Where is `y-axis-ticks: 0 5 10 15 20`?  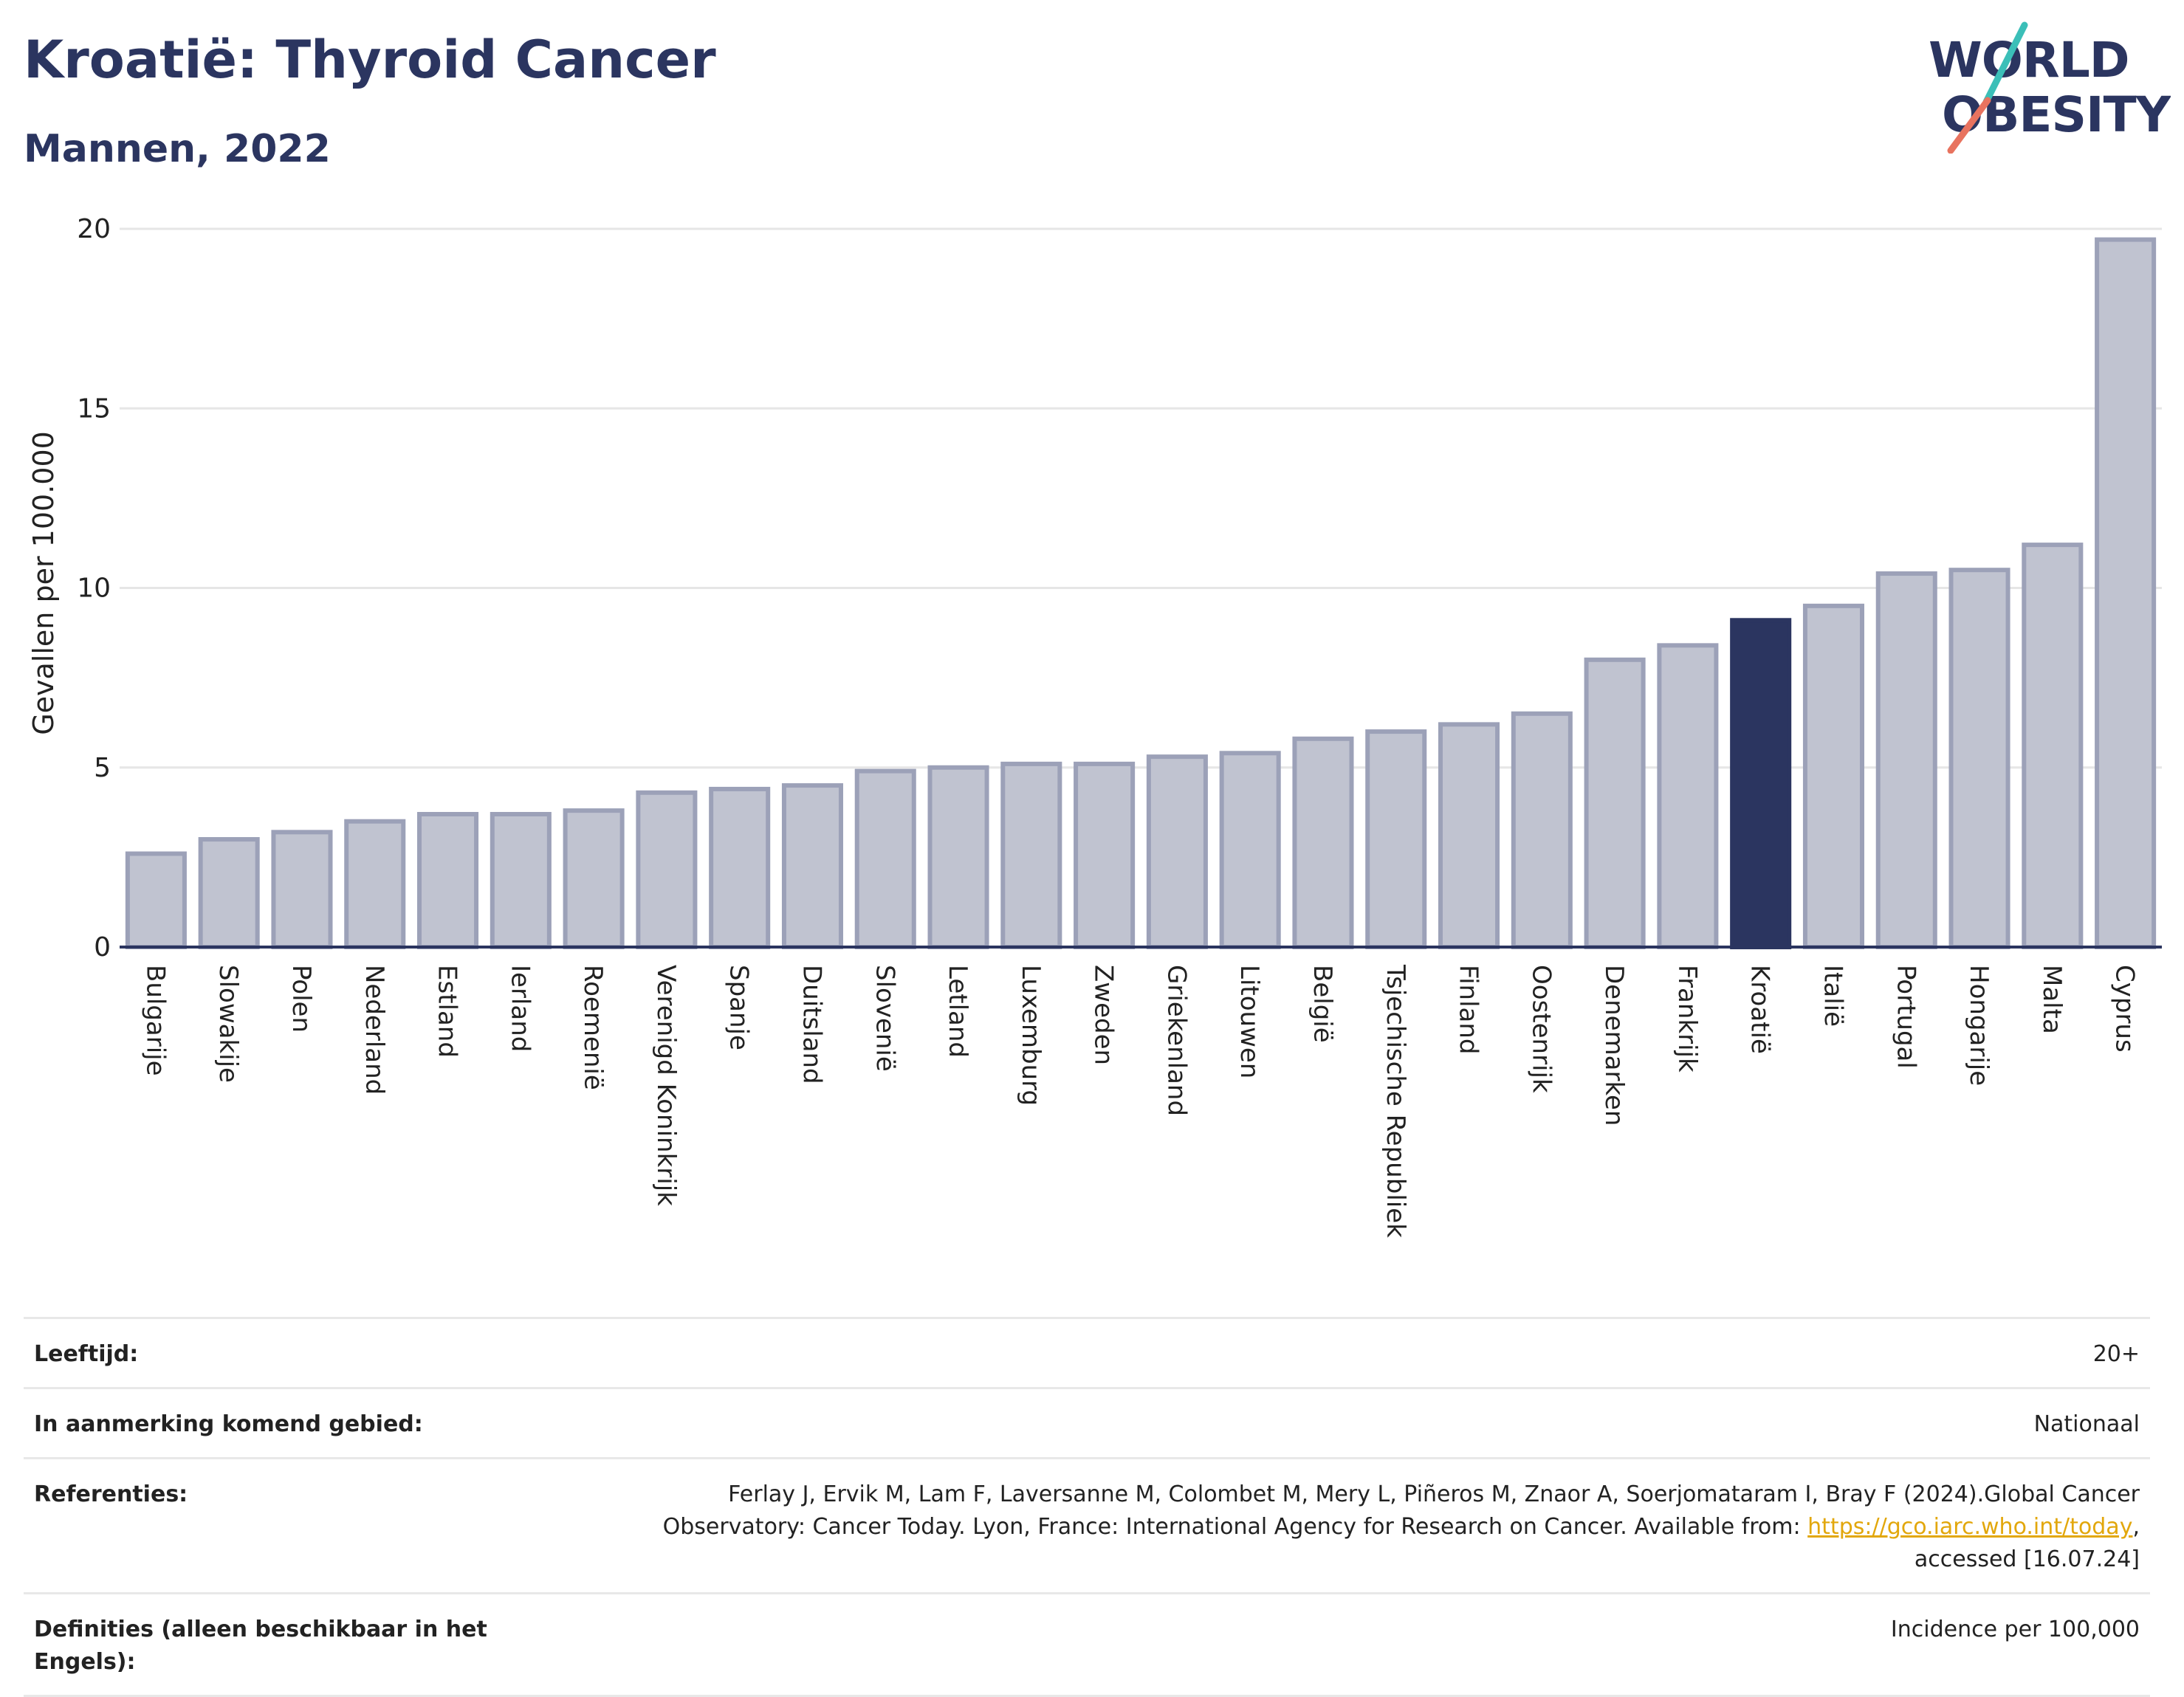
y-axis-ticks: 0 5 10 15 20 is located at coordinates (94, 588).